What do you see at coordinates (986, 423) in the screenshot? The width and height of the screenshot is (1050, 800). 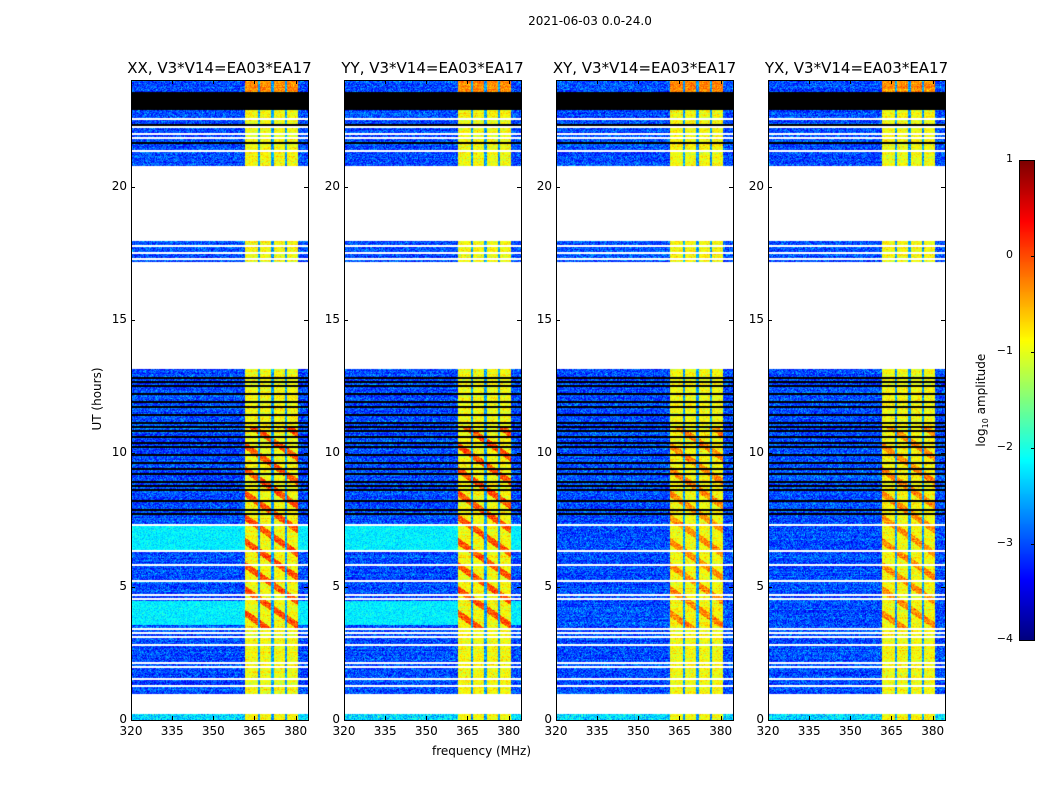 I see `colorbar-label-sub: 10` at bounding box center [986, 423].